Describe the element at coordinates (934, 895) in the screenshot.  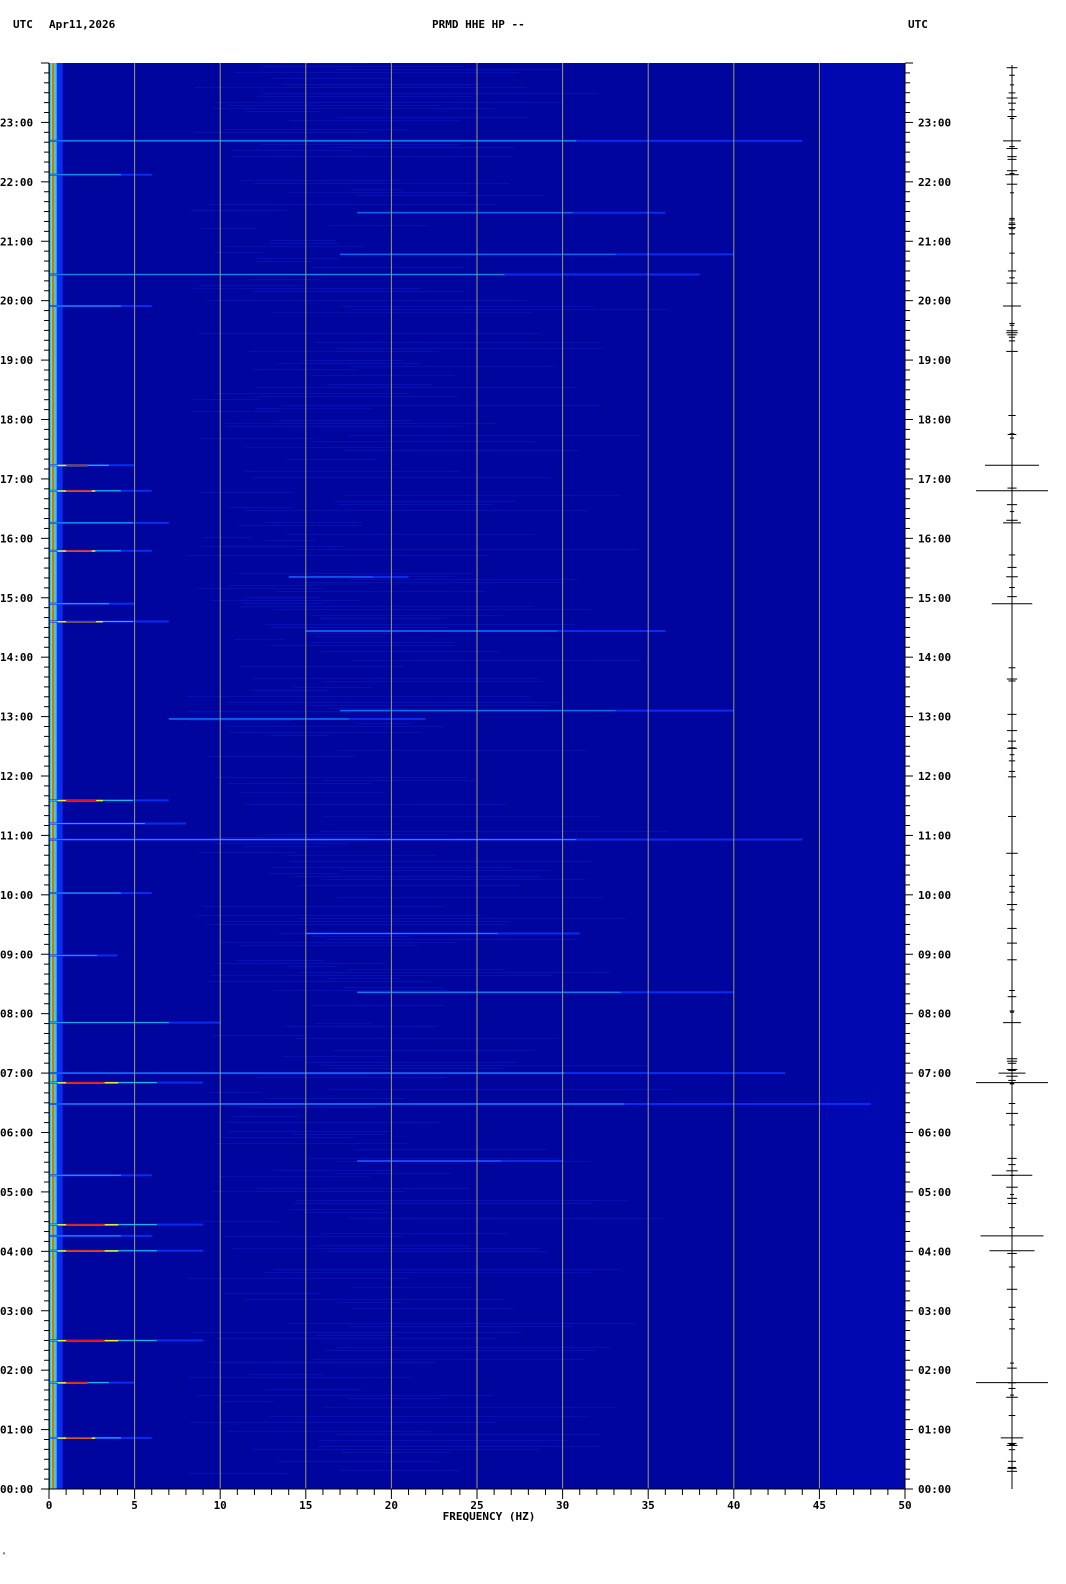
I see `y-tick-label-right: 10:00` at that location.